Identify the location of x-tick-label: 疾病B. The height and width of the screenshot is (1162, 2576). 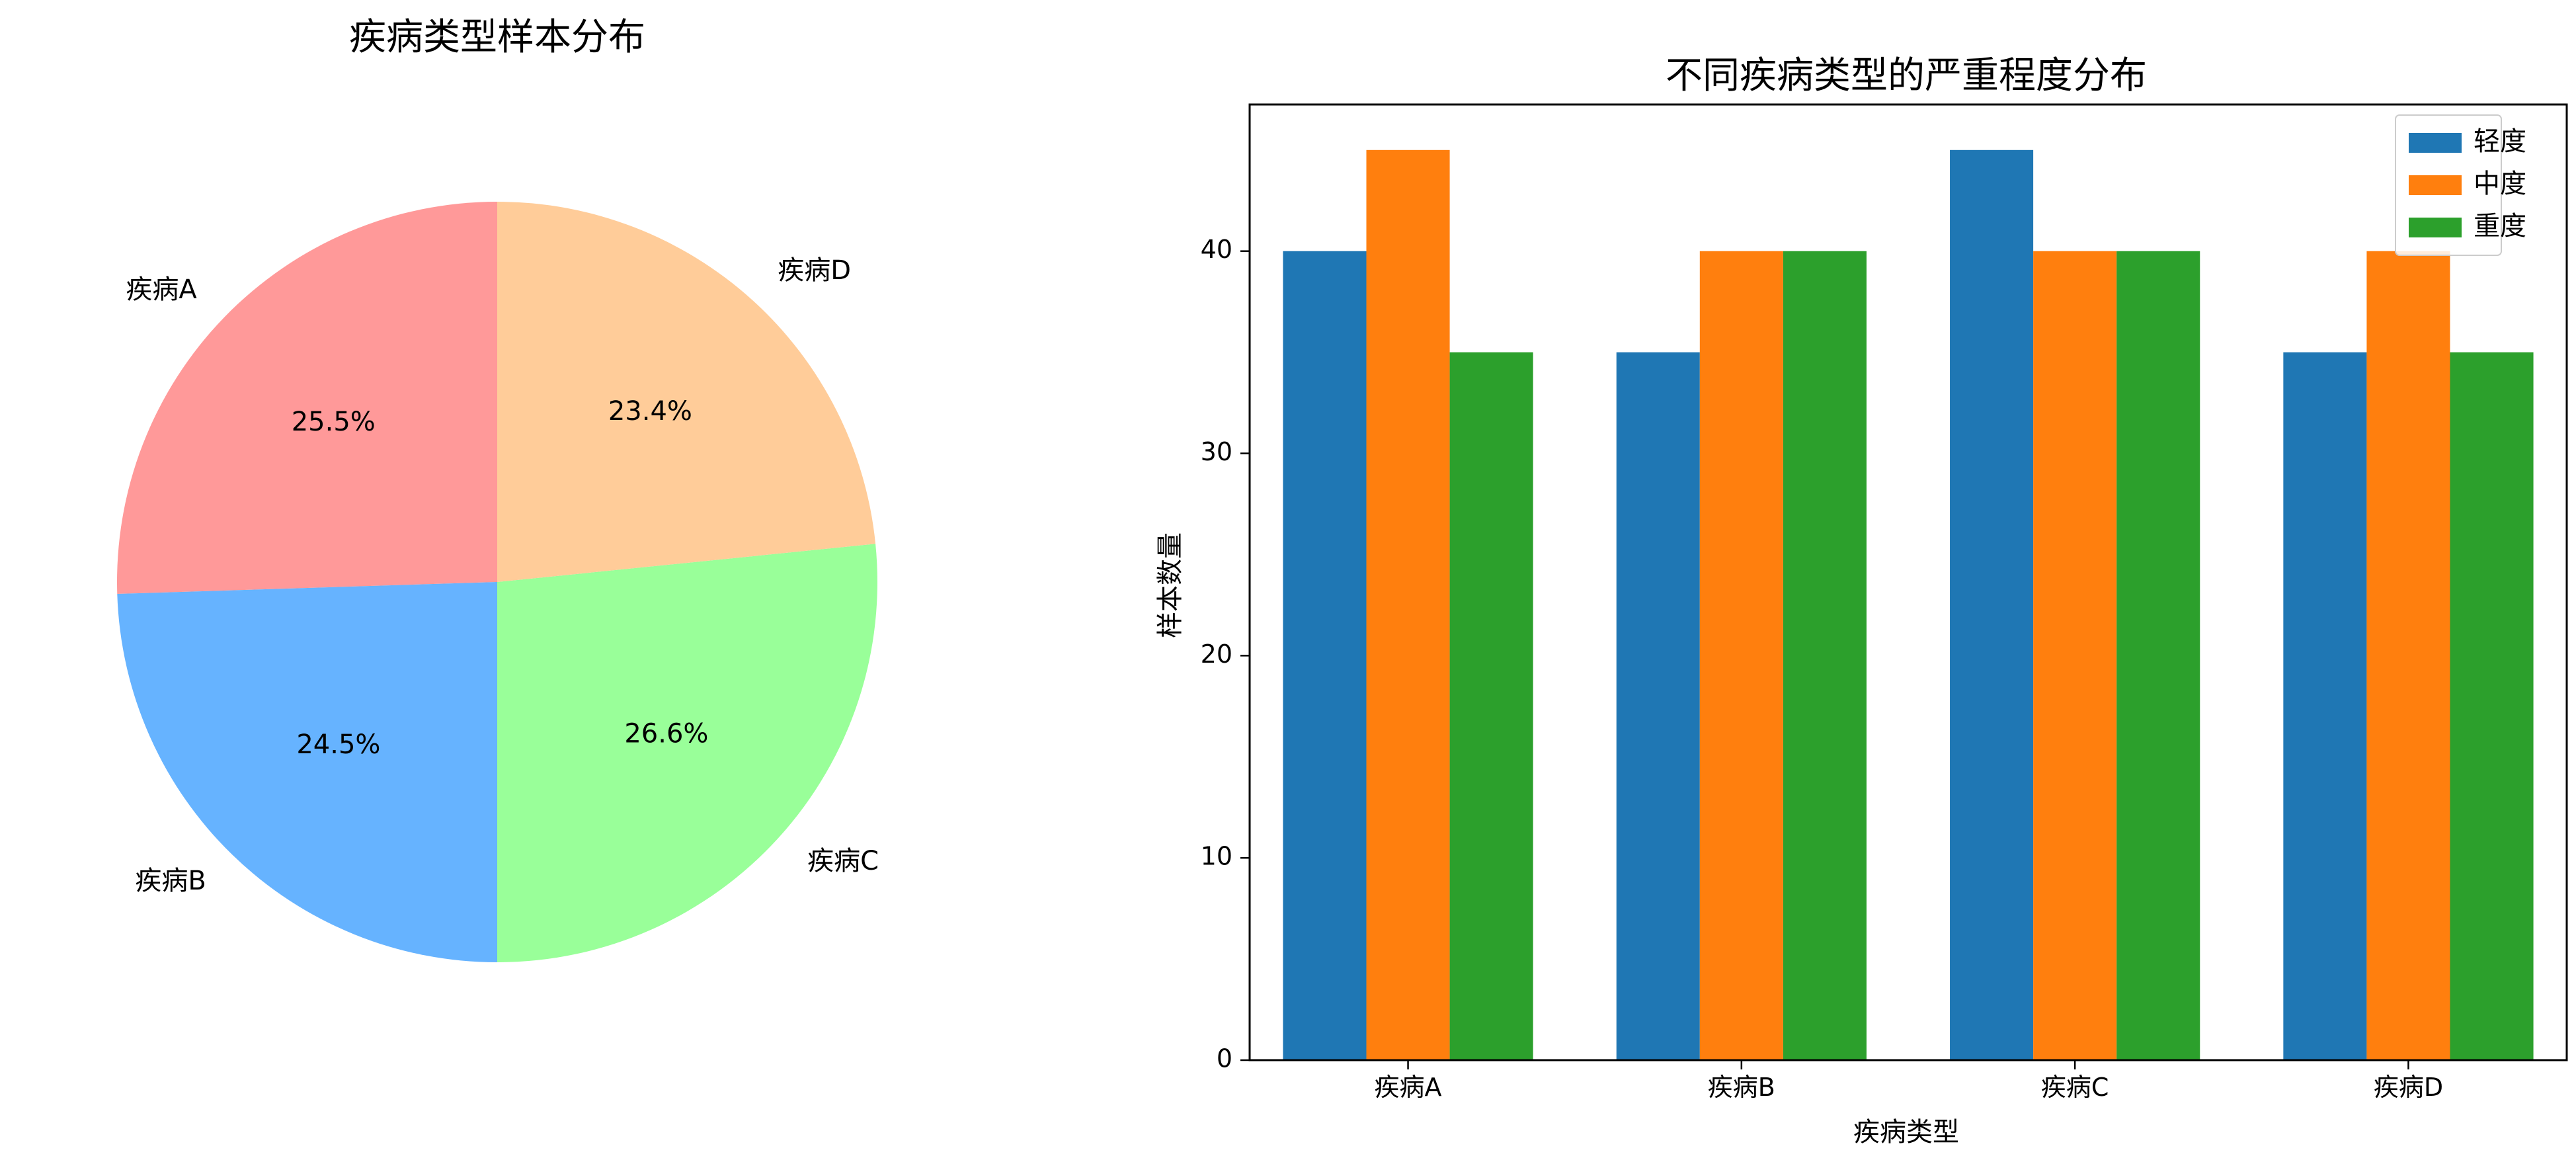
(1741, 1087).